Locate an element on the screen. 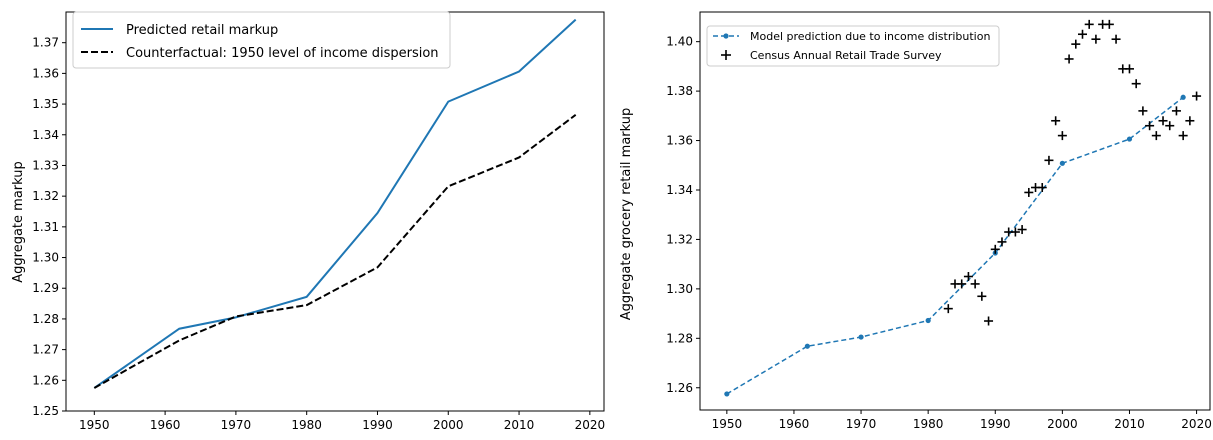 Image resolution: width=1213 pixels, height=440 pixels. legend-label-predicted: Predicted retail markup is located at coordinates (202, 30).